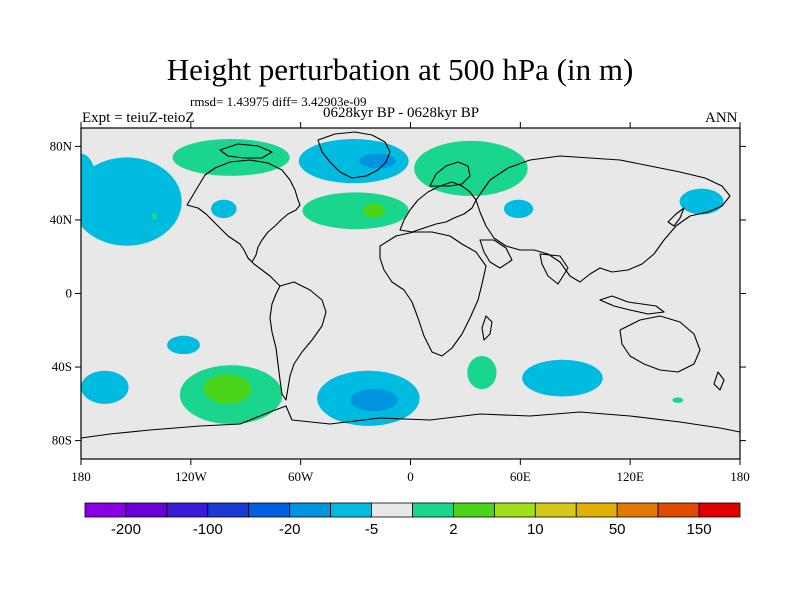 This screenshot has height=600, width=800. I want to click on coast-japan, so click(676, 217).